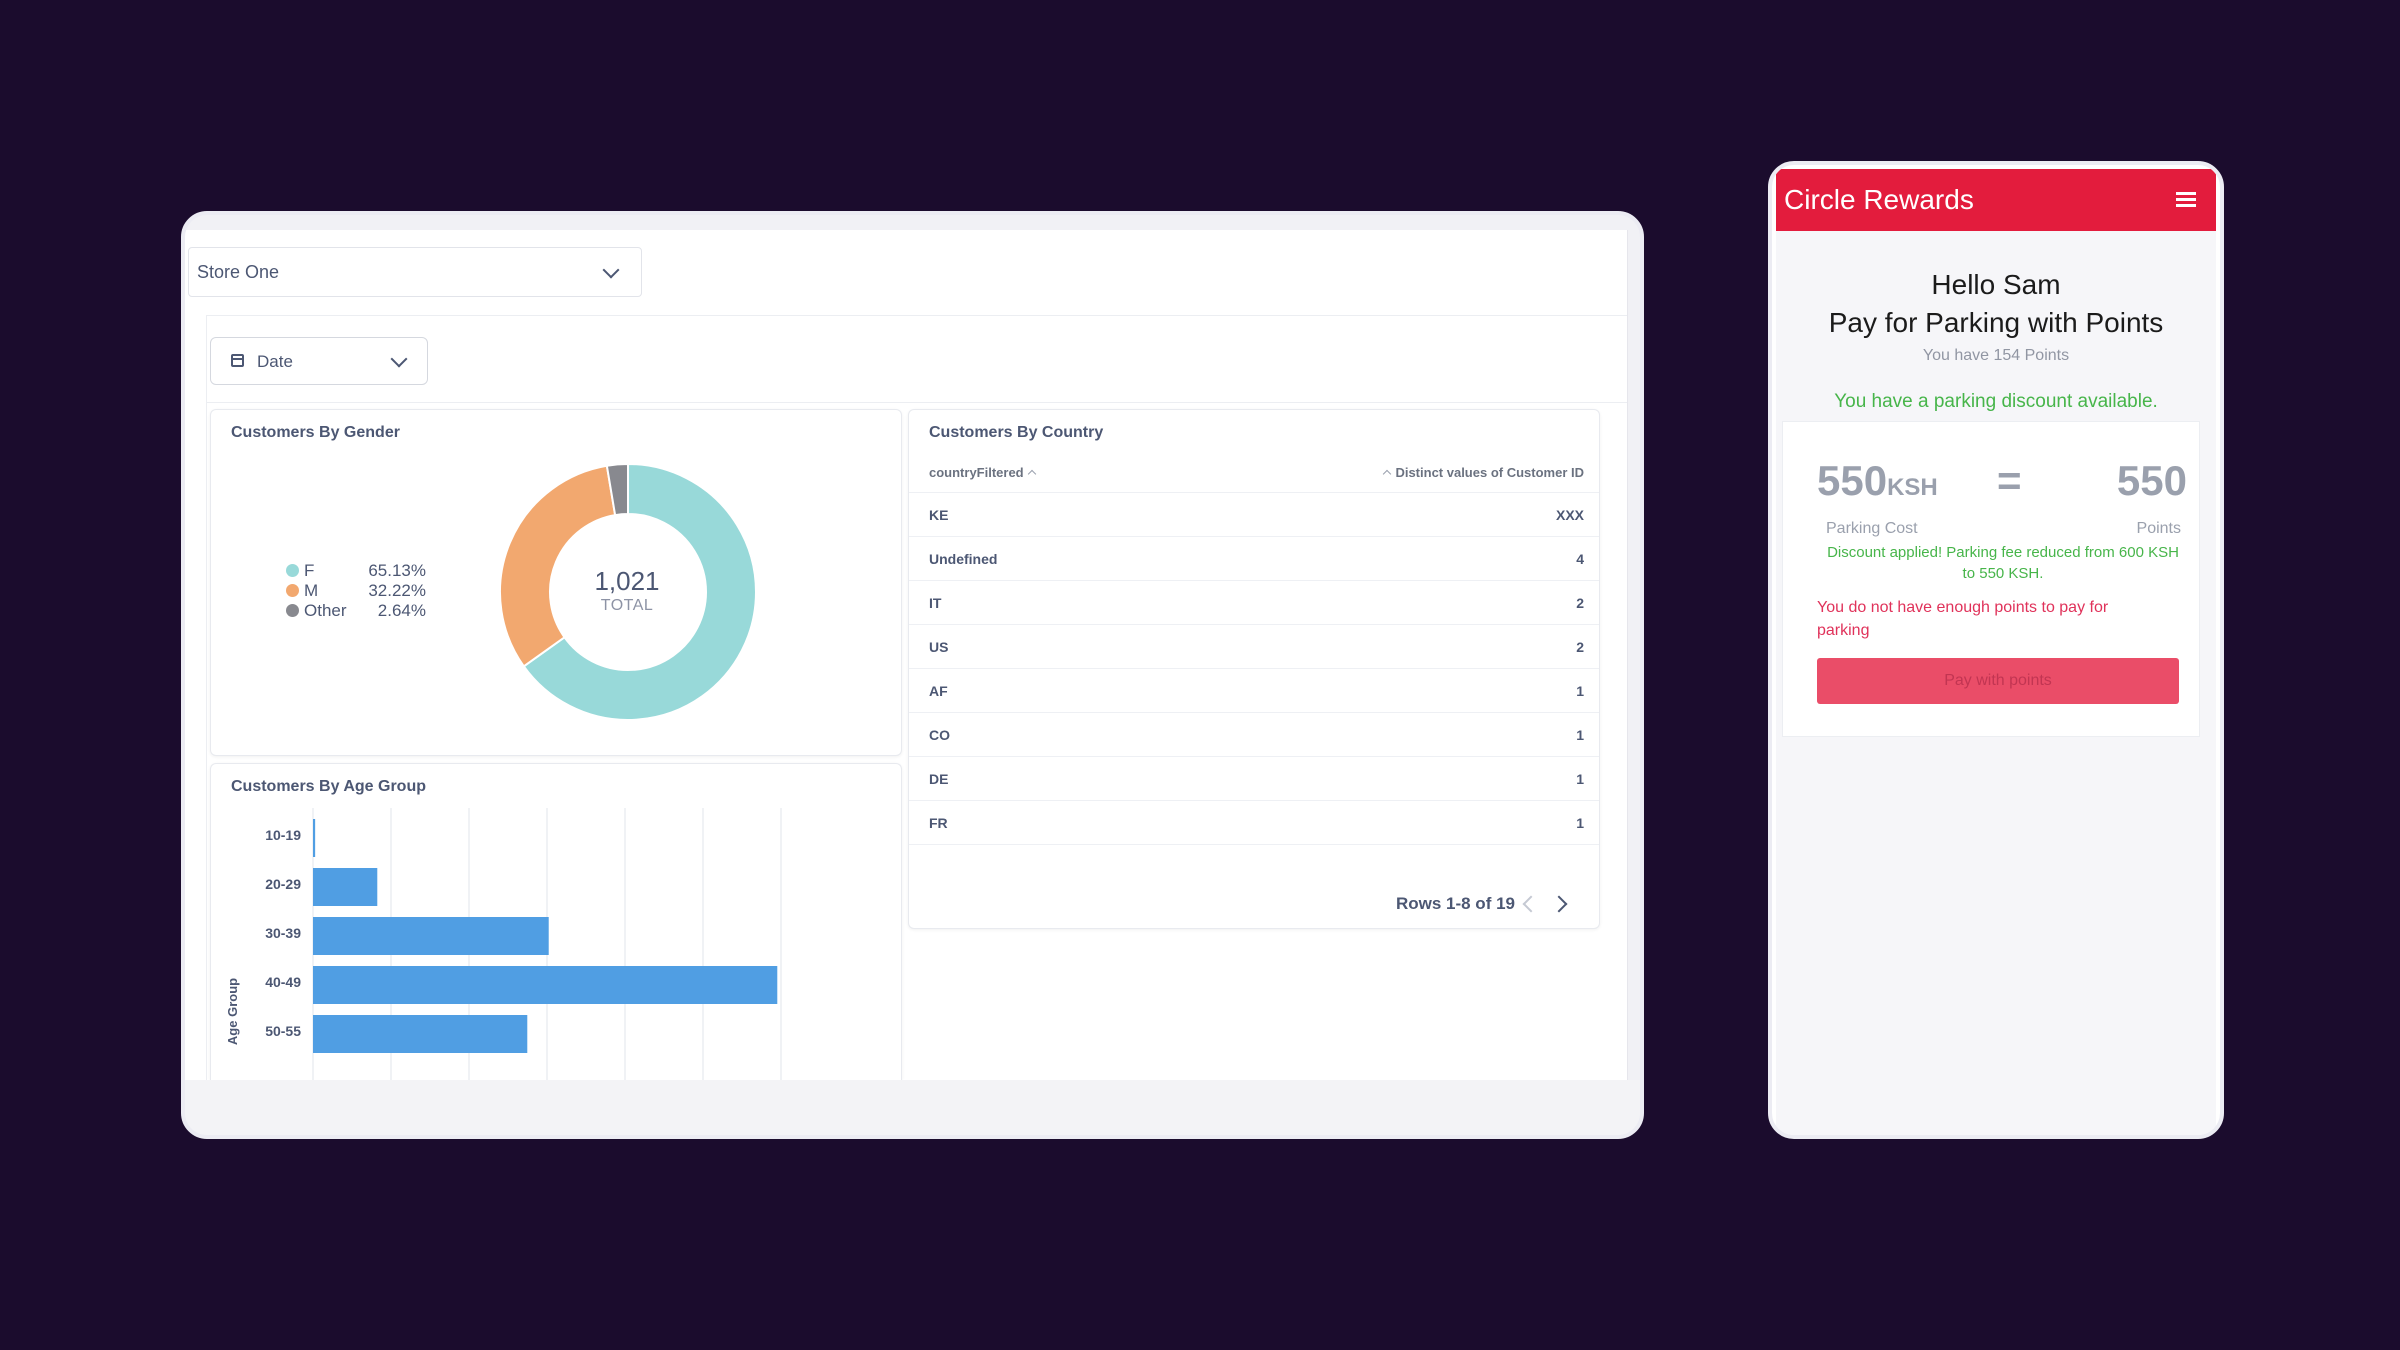 The width and height of the screenshot is (2400, 1350). Describe the element at coordinates (397, 570) in the screenshot. I see `legend-value: 65.13%` at that location.